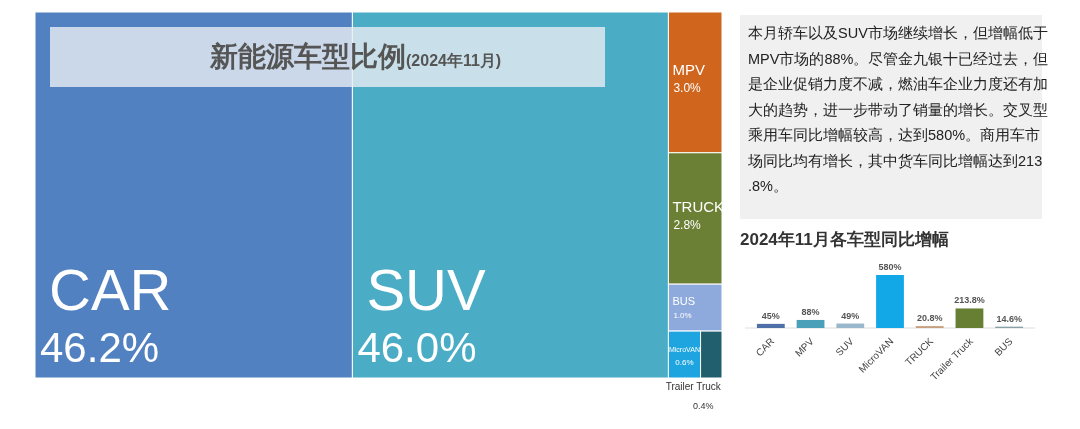 This screenshot has height=429, width=1080. What do you see at coordinates (693, 386) in the screenshot?
I see `category-label: Trailer Truck` at bounding box center [693, 386].